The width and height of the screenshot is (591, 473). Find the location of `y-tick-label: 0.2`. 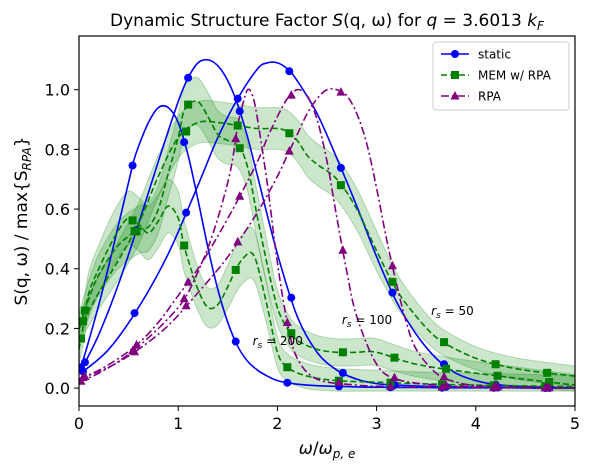

y-tick-label: 0.2 is located at coordinates (57, 328).